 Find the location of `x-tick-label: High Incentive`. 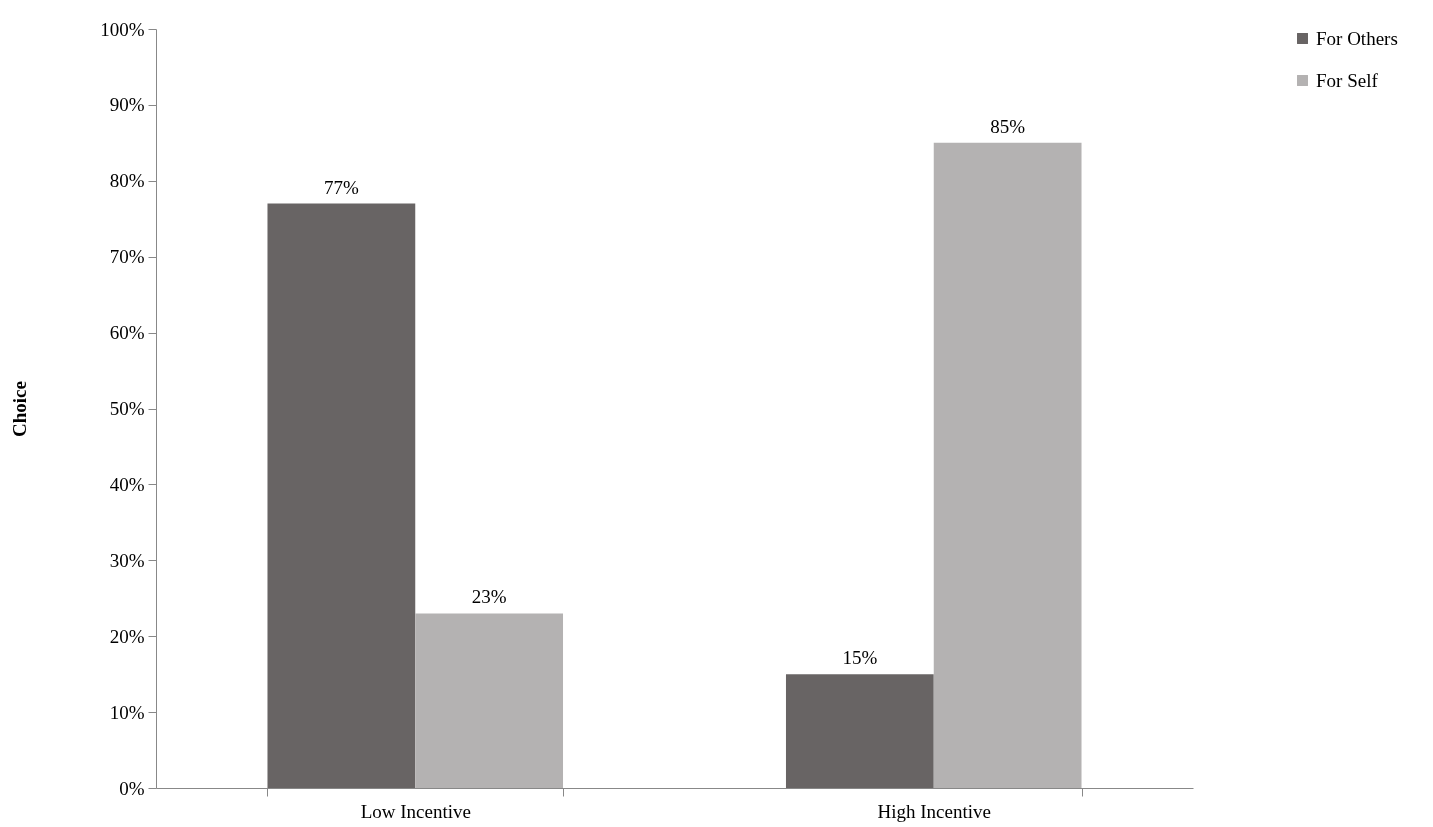

x-tick-label: High Incentive is located at coordinates (934, 811).